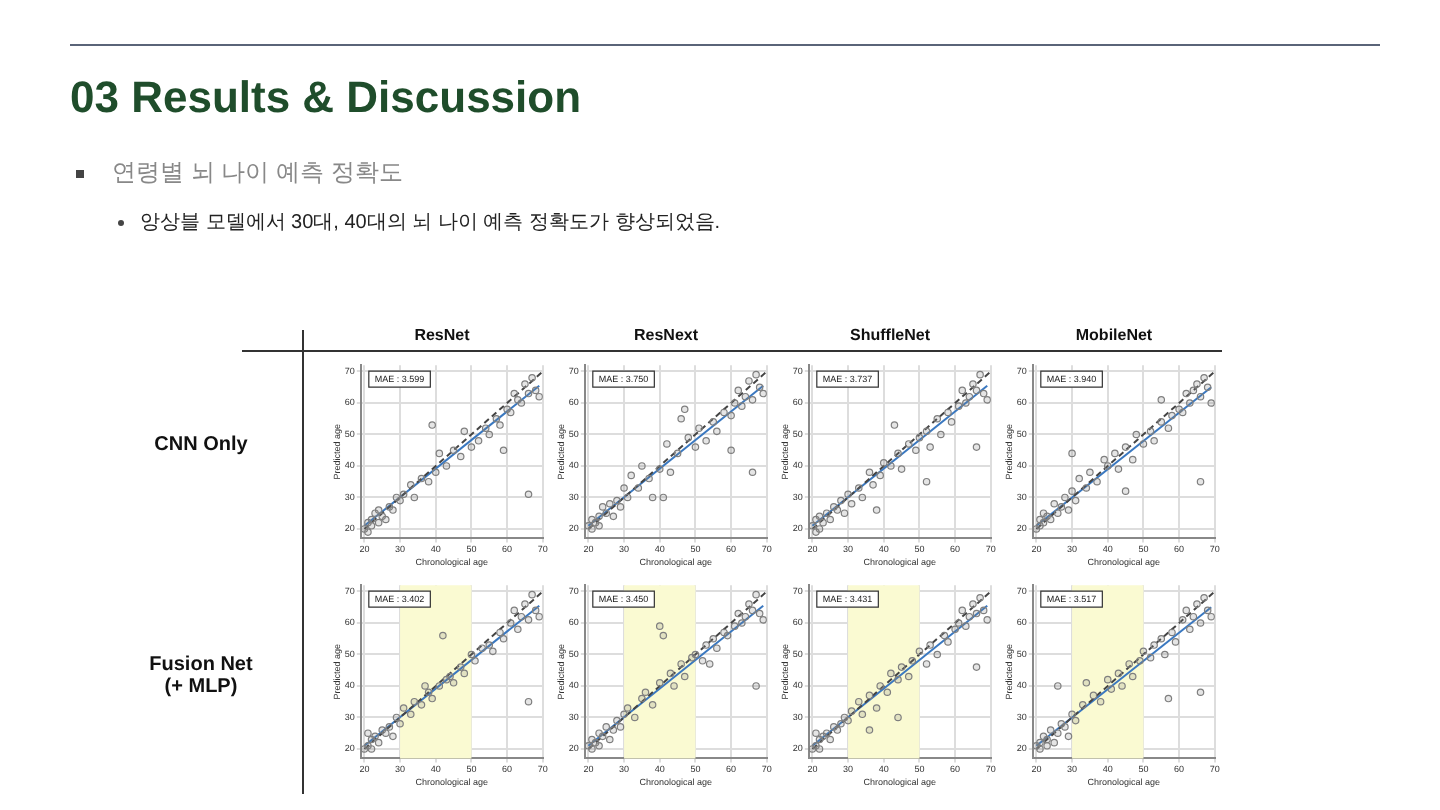  What do you see at coordinates (1114, 335) in the screenshot?
I see `chart-title: MobileNet` at bounding box center [1114, 335].